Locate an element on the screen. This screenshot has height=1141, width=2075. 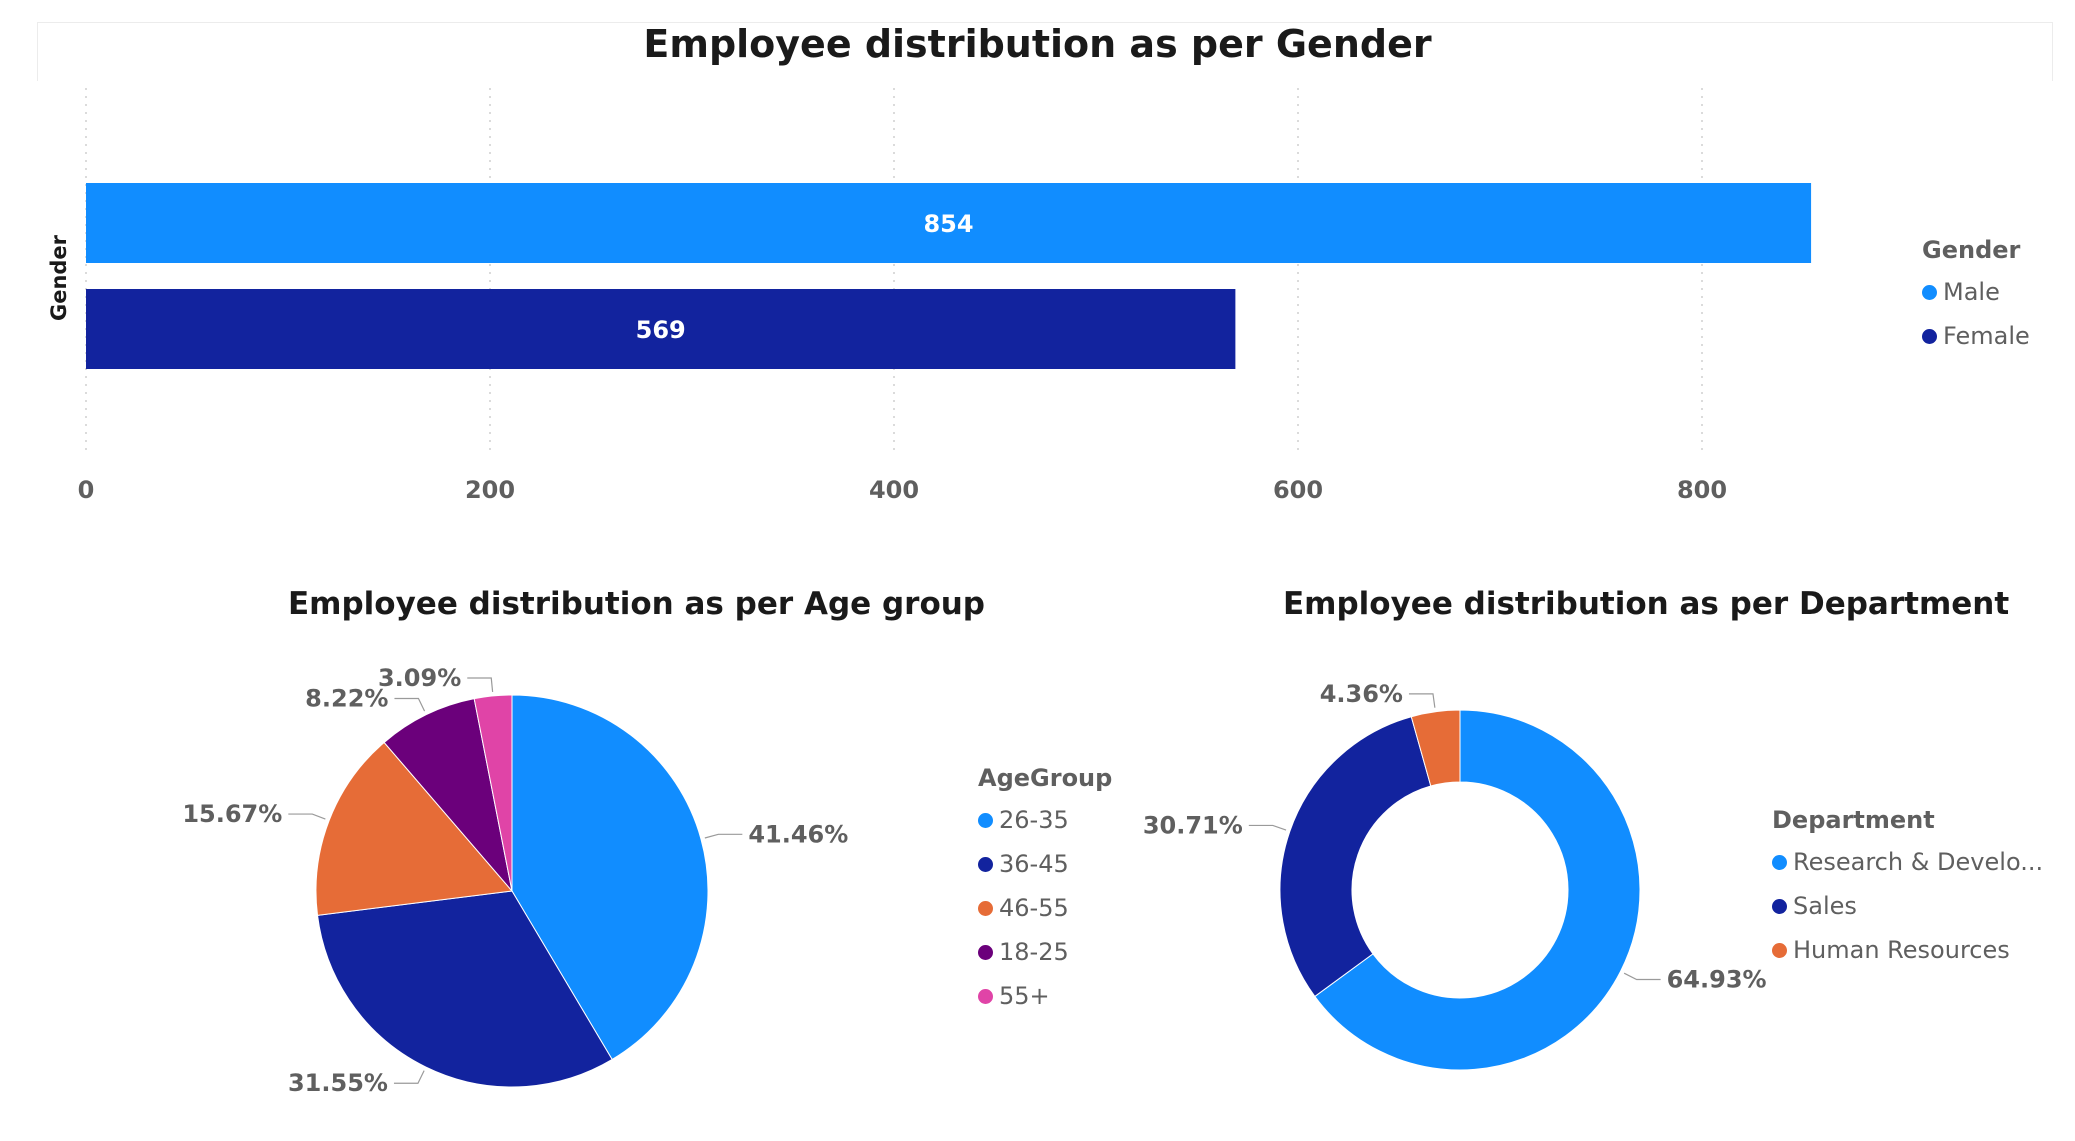
x-tick-label: 400 is located at coordinates (894, 490).